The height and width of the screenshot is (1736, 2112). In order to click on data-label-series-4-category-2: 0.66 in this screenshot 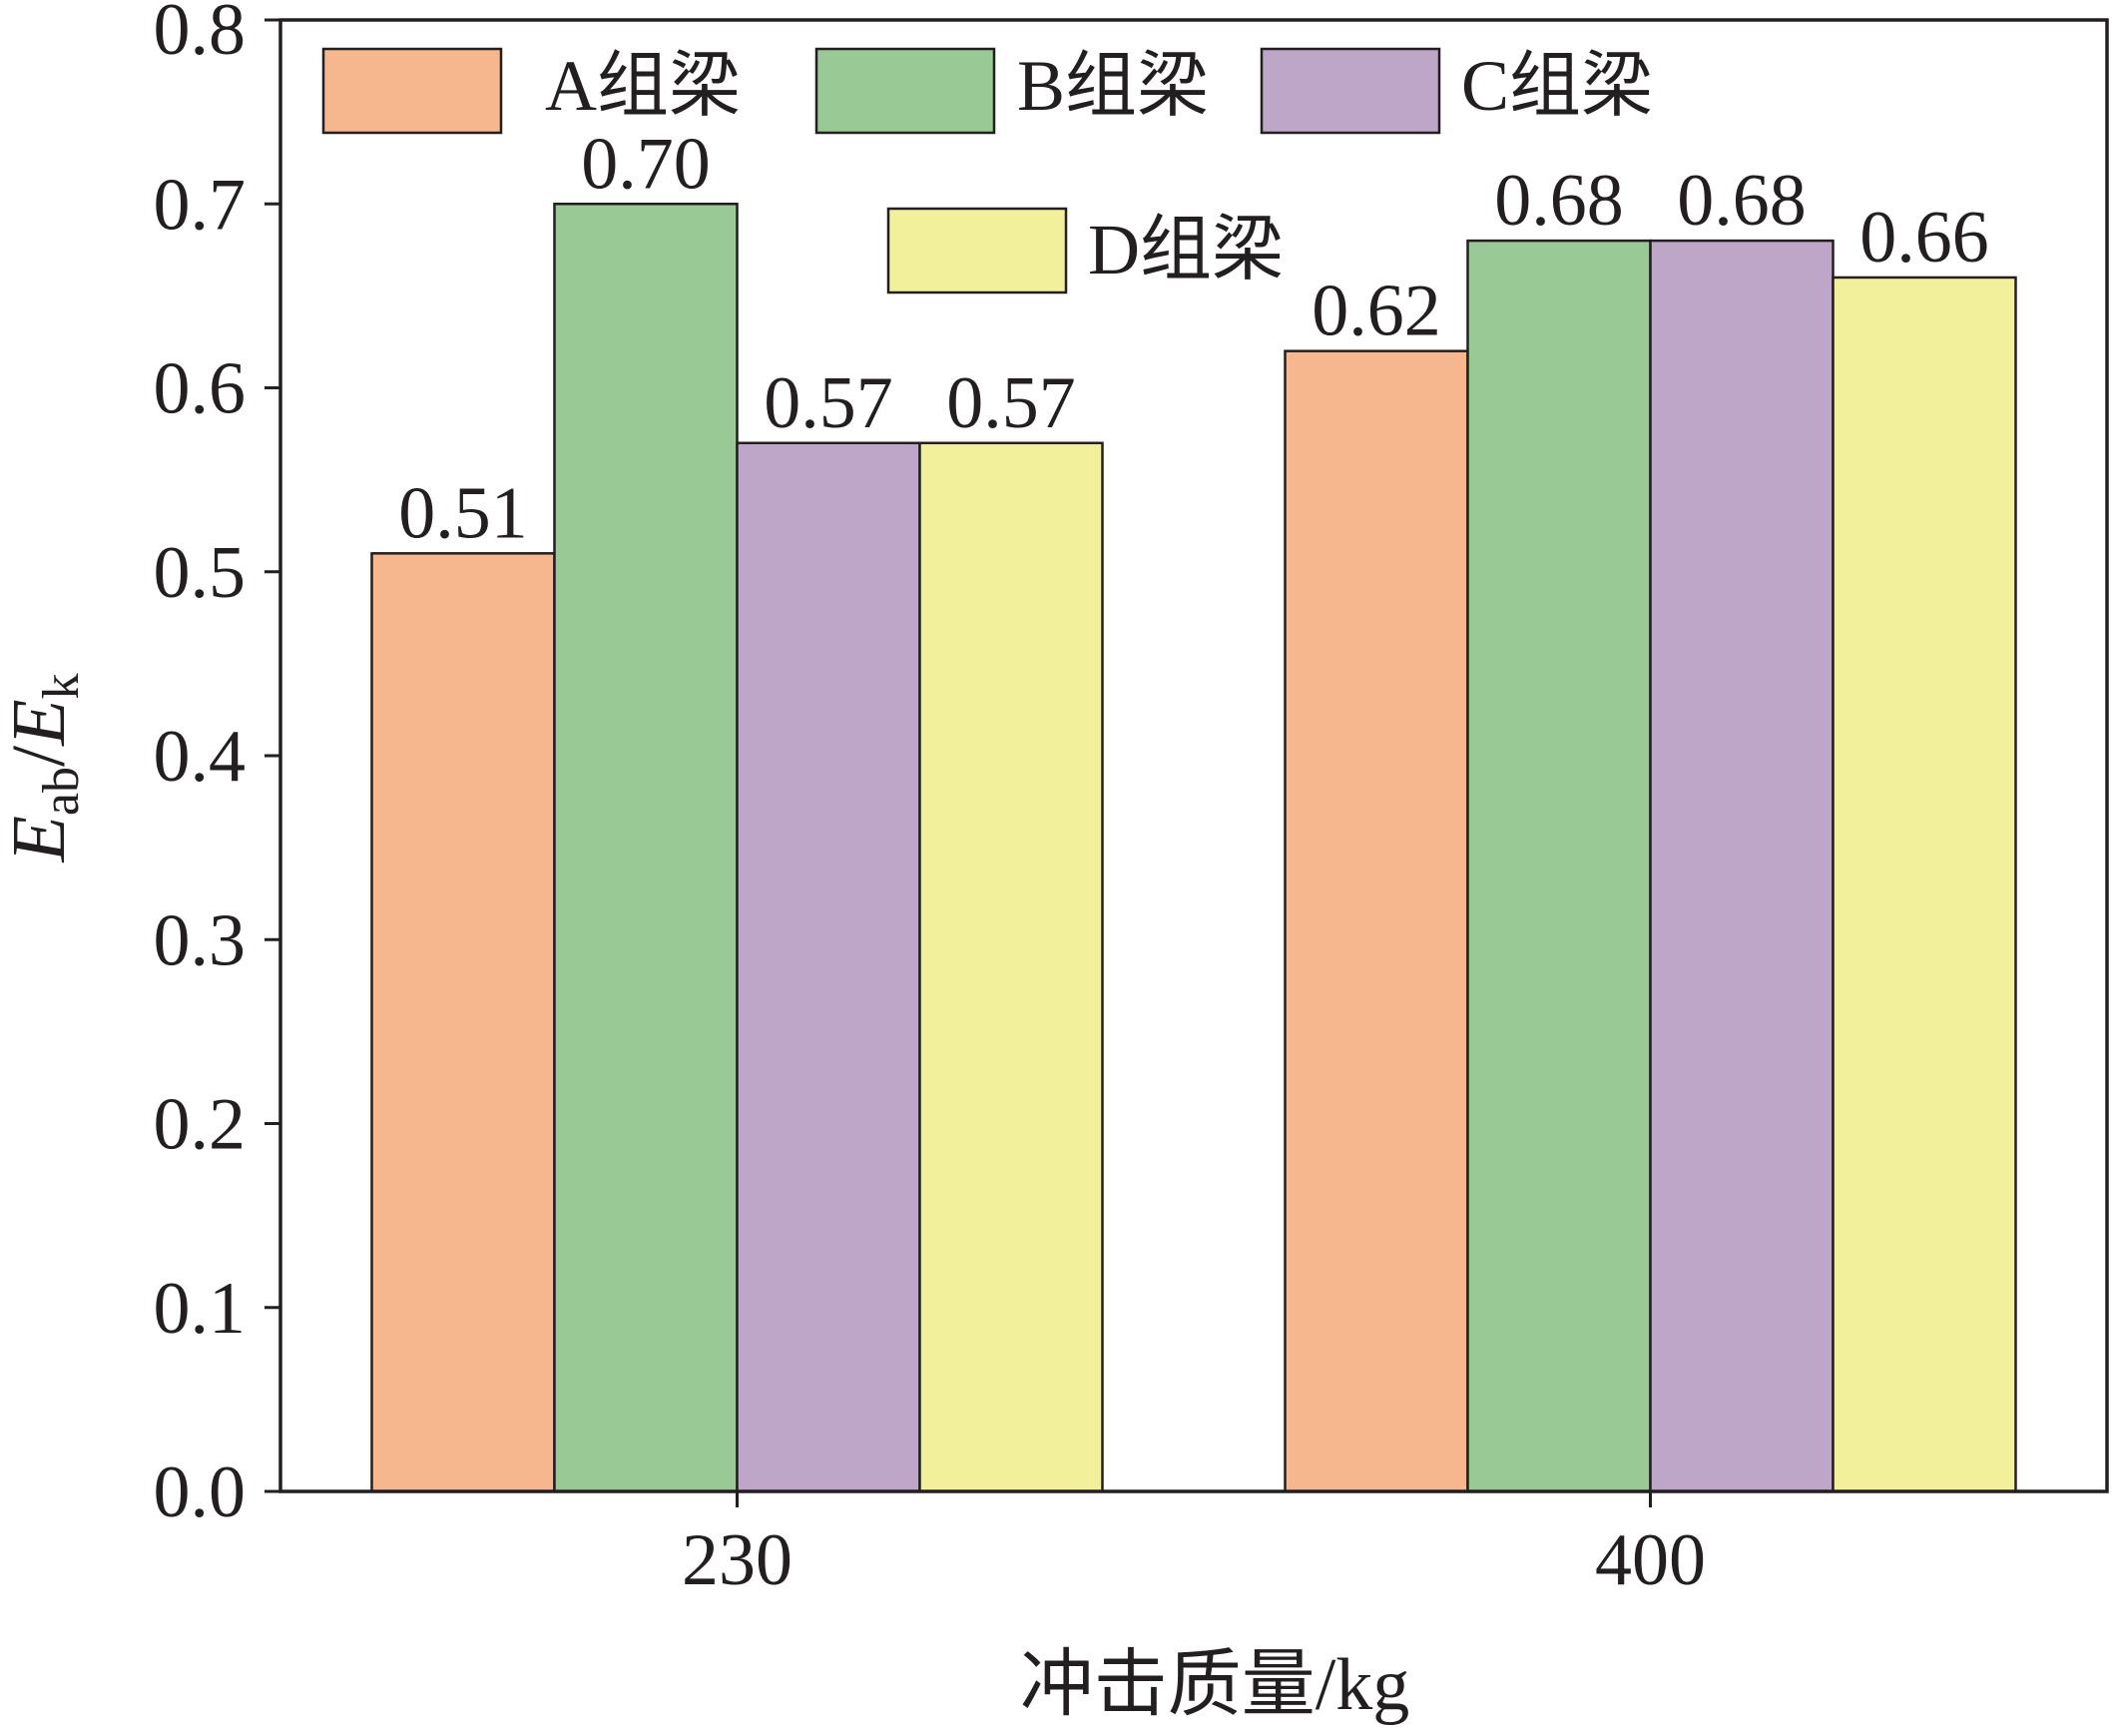, I will do `click(1924, 238)`.